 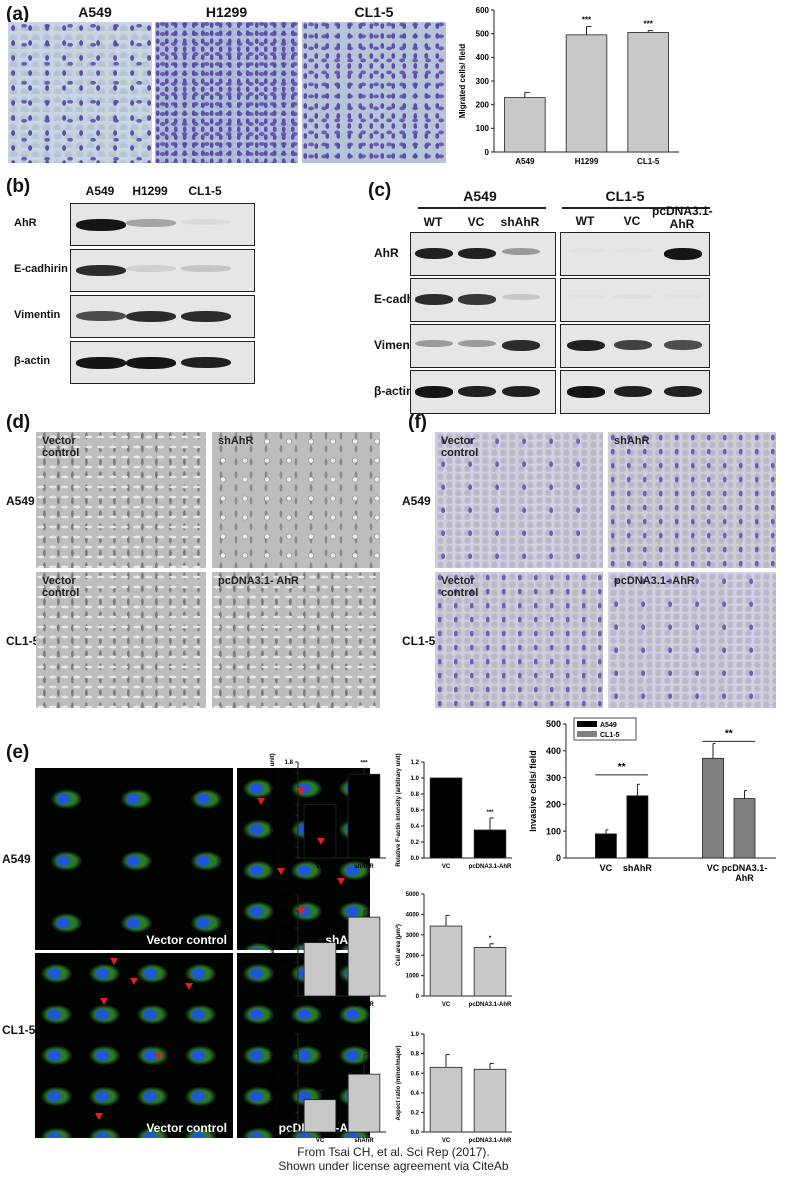 I want to click on y-tick-label: 600, so click(x=483, y=10).